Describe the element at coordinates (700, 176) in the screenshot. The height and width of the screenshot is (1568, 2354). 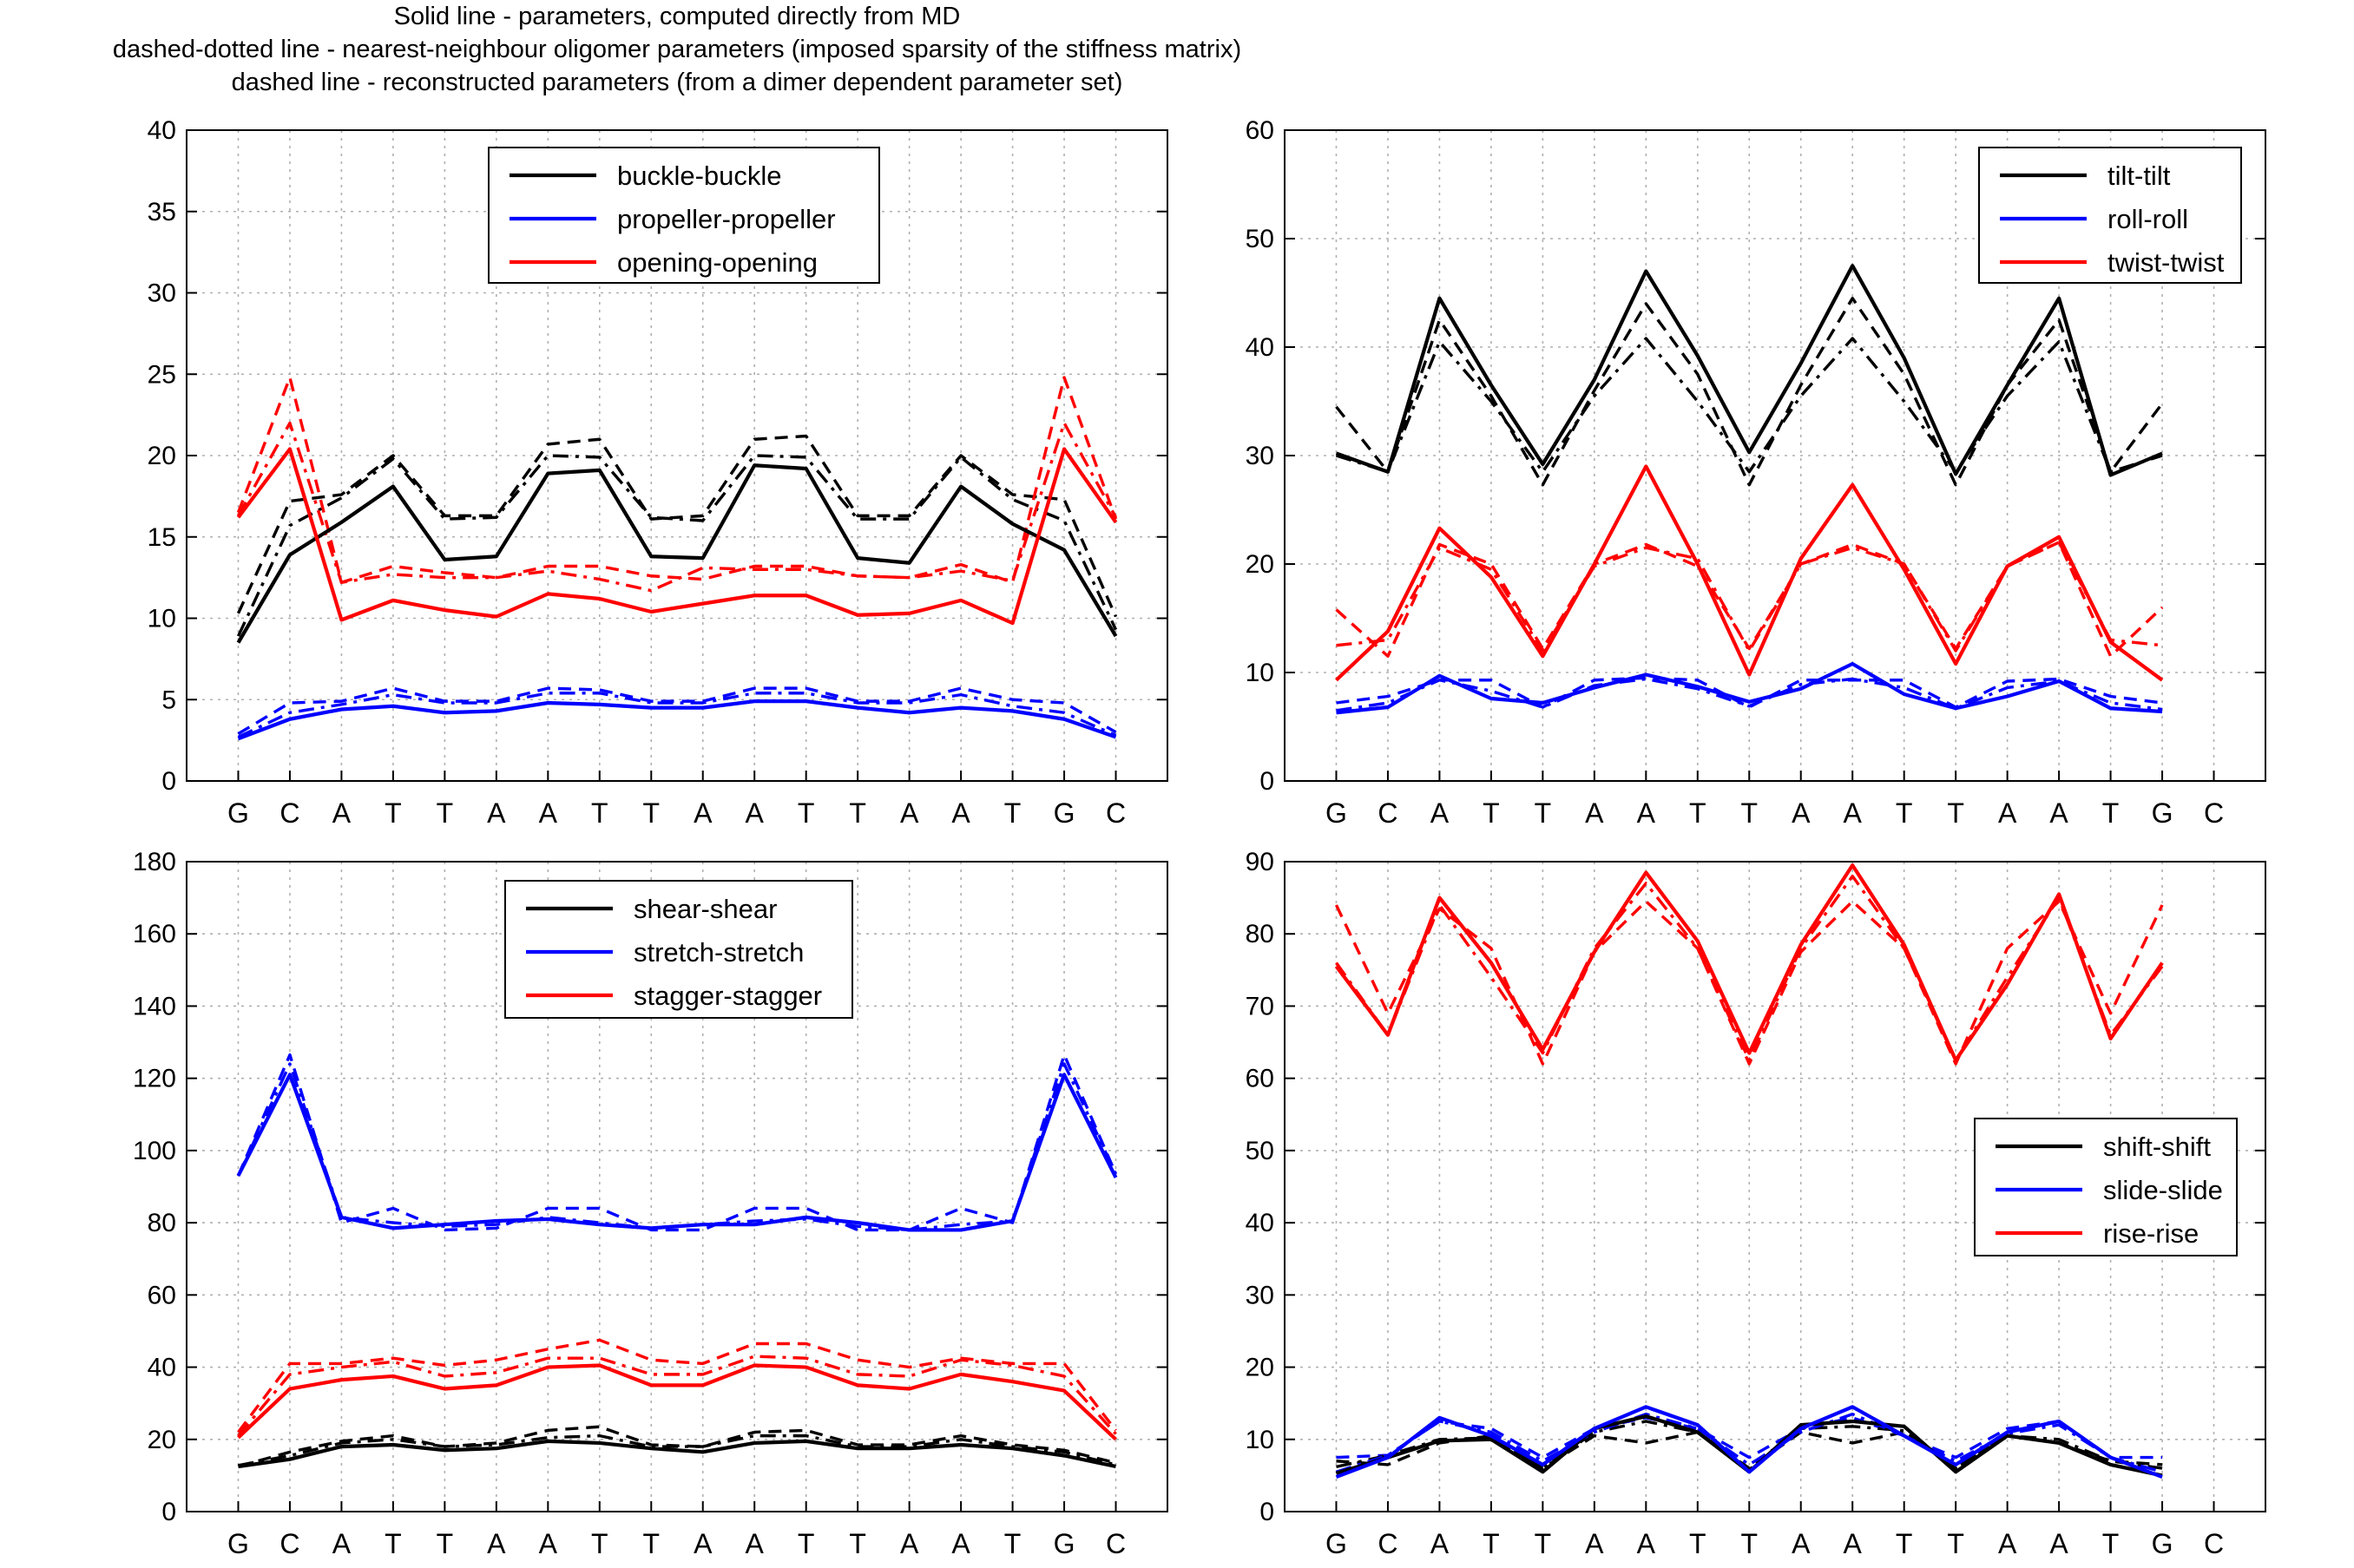
I see `legend-label-buckle-buckle: buckle-buckle` at that location.